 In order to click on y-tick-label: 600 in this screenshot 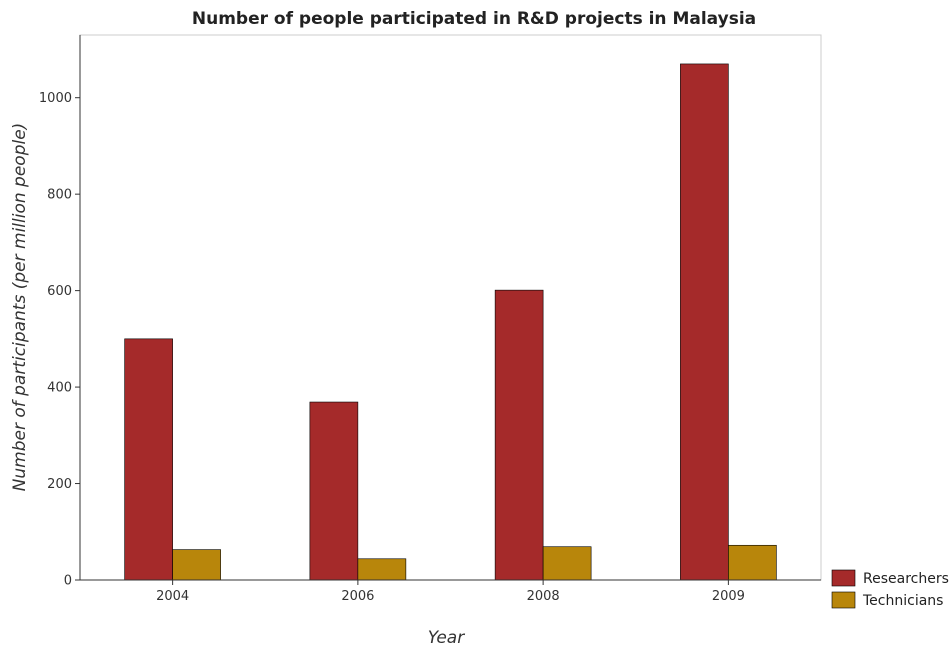, I will do `click(59, 291)`.